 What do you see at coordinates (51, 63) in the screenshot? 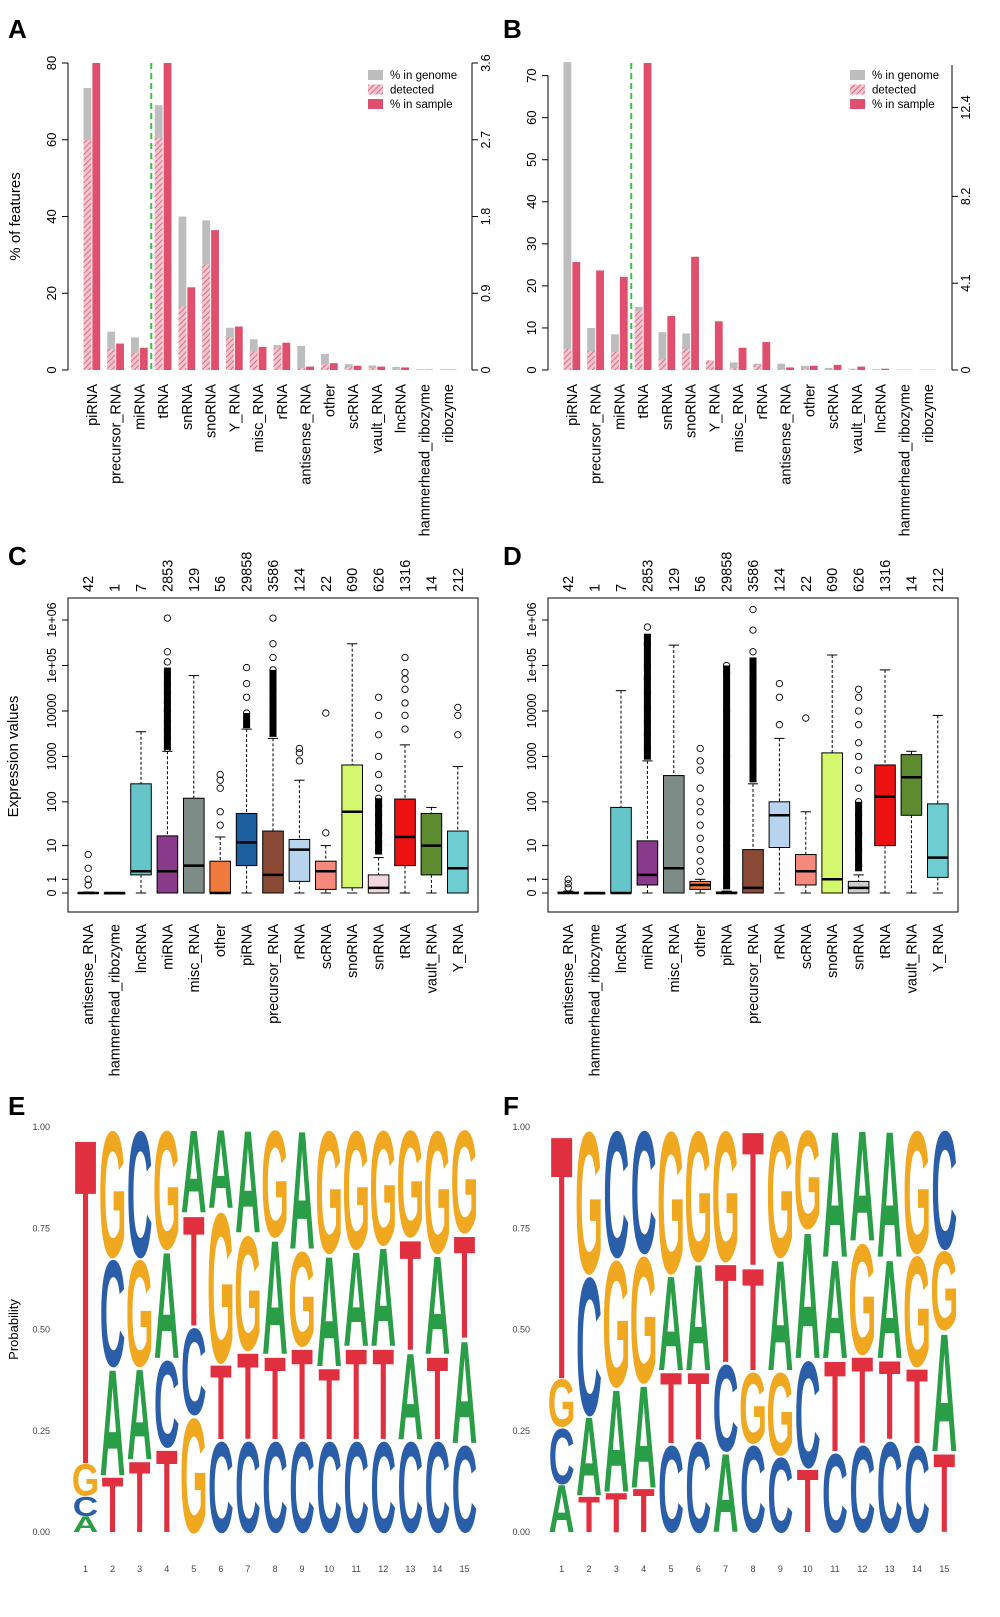
I see `y-tick-label: 80` at bounding box center [51, 63].